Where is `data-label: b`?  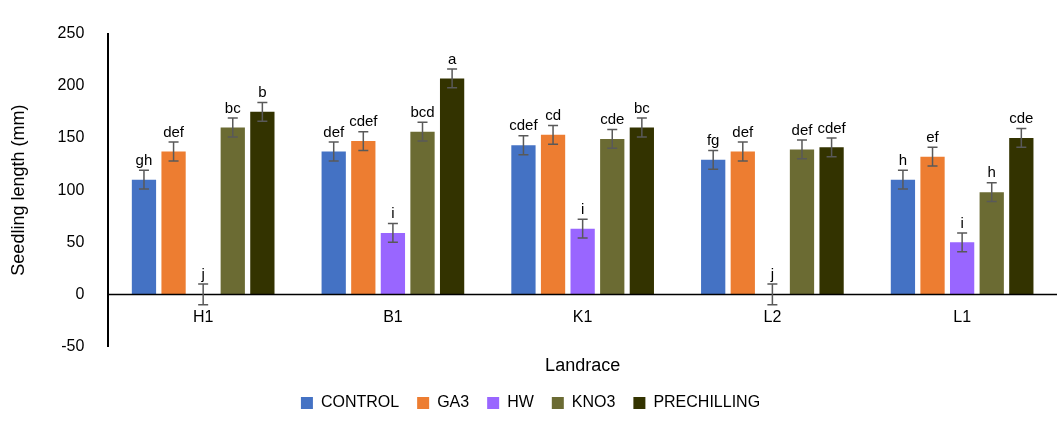
data-label: b is located at coordinates (262, 92).